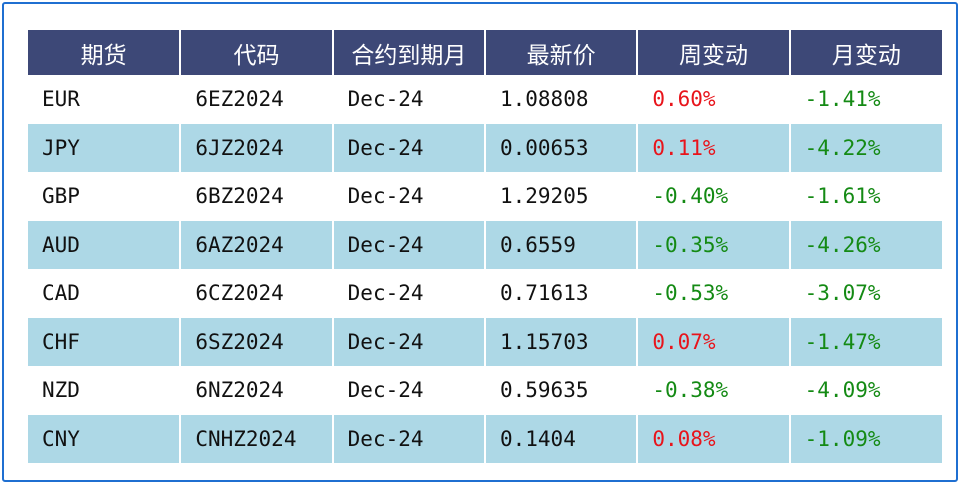 This screenshot has height=484, width=960. I want to click on cell-code: 6EZ2024, so click(256, 99).